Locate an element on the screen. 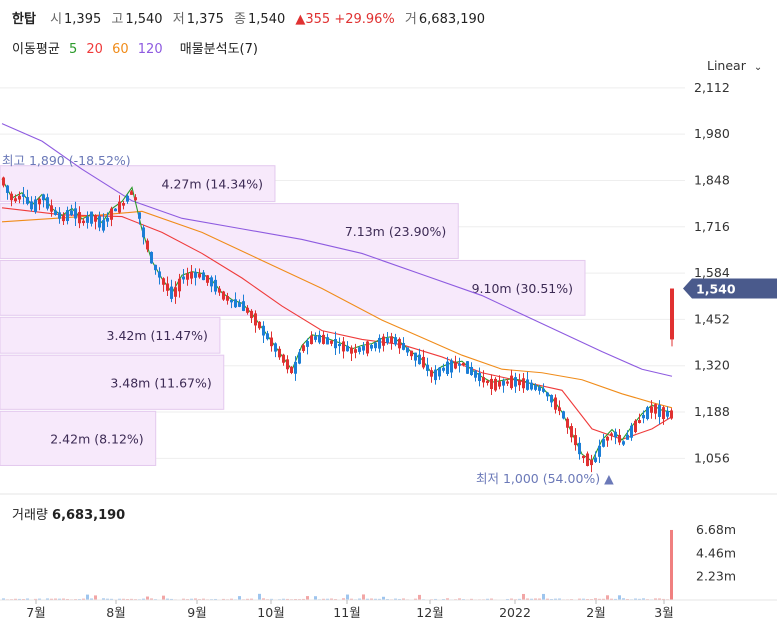  price-tick-label: 2,112 is located at coordinates (712, 87).